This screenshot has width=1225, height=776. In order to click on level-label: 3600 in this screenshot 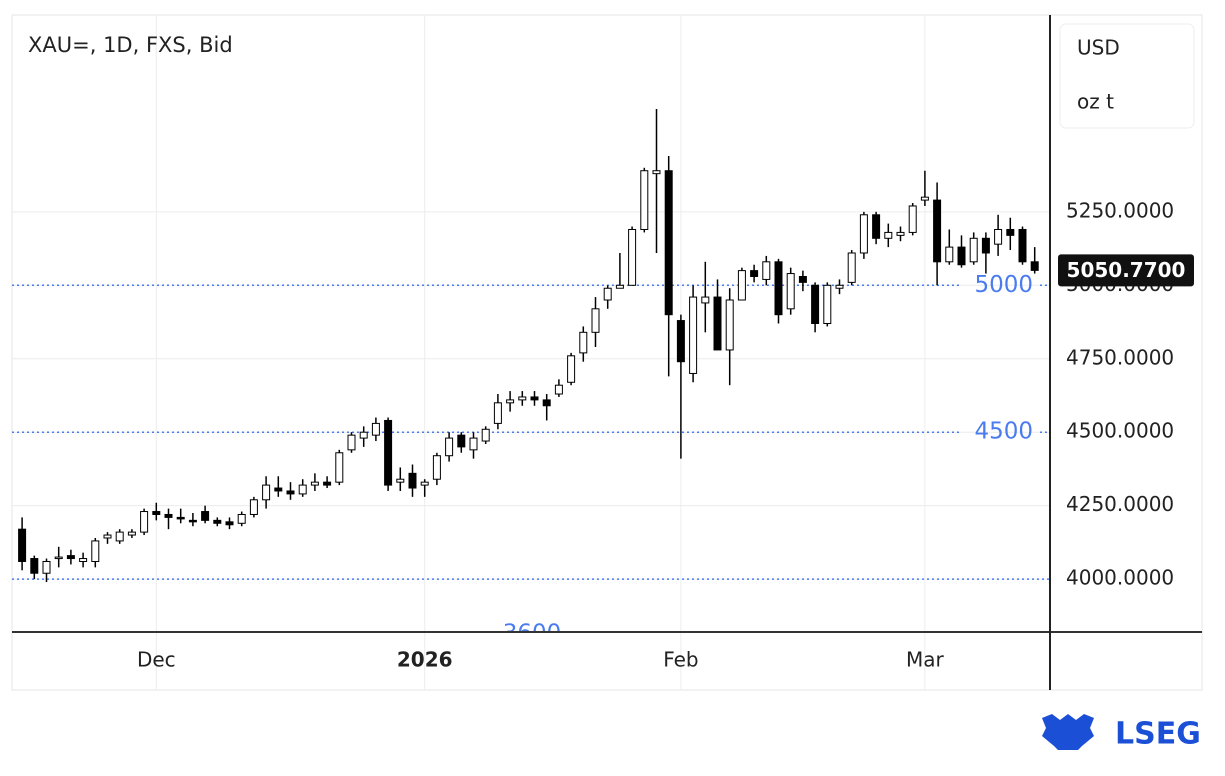, I will do `click(532, 634)`.